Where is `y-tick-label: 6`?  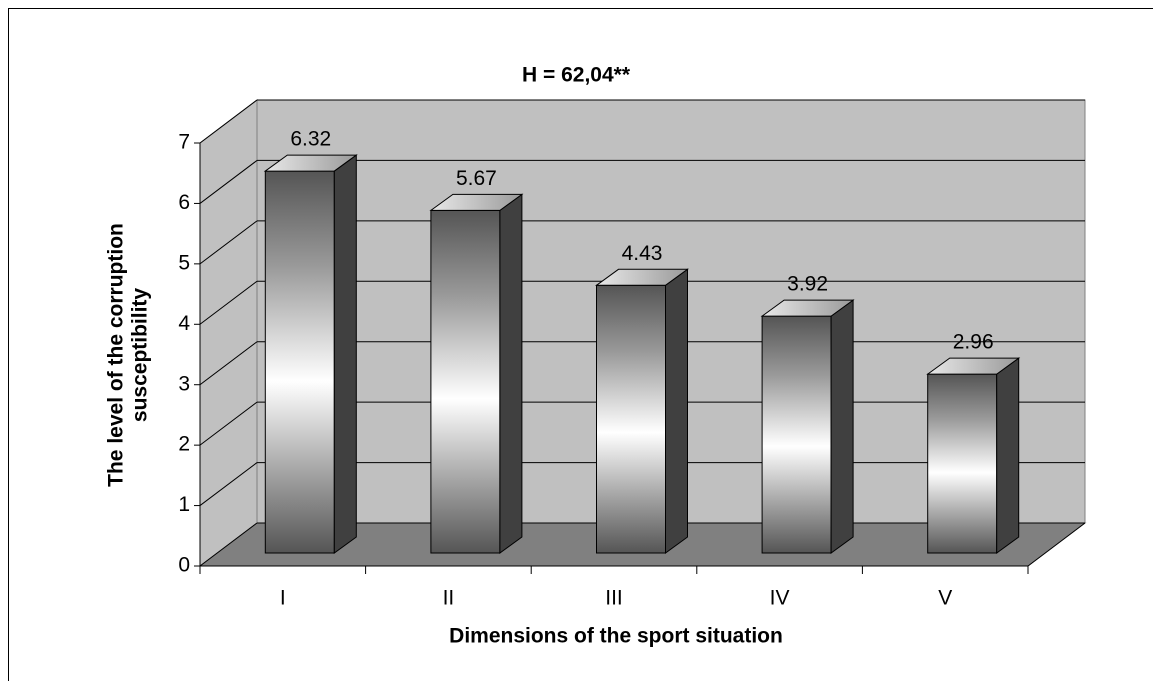
y-tick-label: 6 is located at coordinates (184, 202).